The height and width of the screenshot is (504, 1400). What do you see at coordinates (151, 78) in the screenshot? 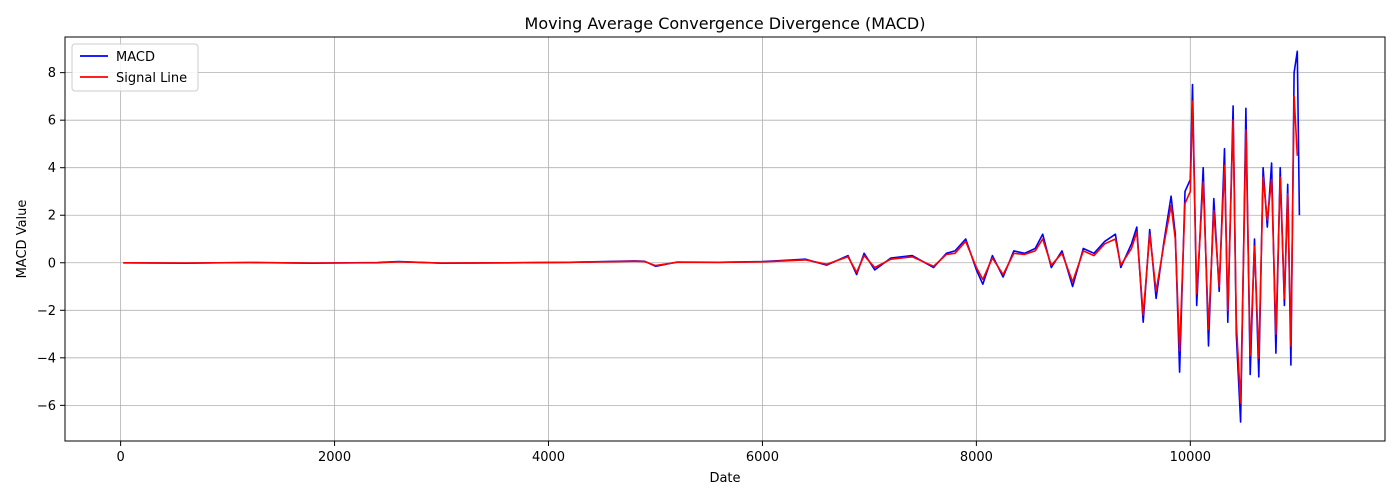
I see `legend-label-signal-line: Signal Line` at bounding box center [151, 78].